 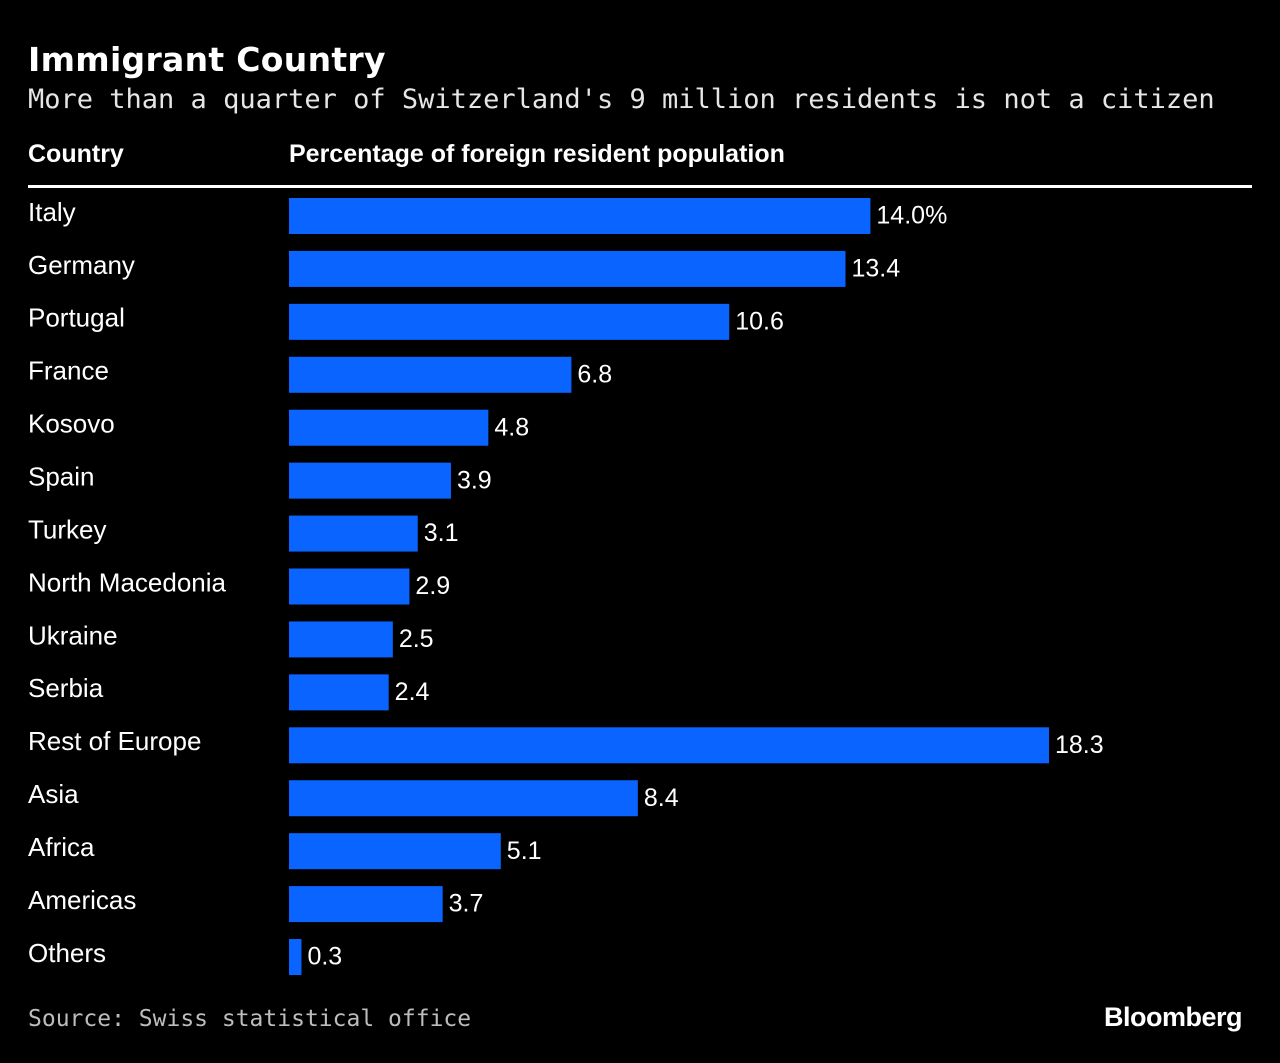 I want to click on category-label: Serbia, so click(x=66, y=688).